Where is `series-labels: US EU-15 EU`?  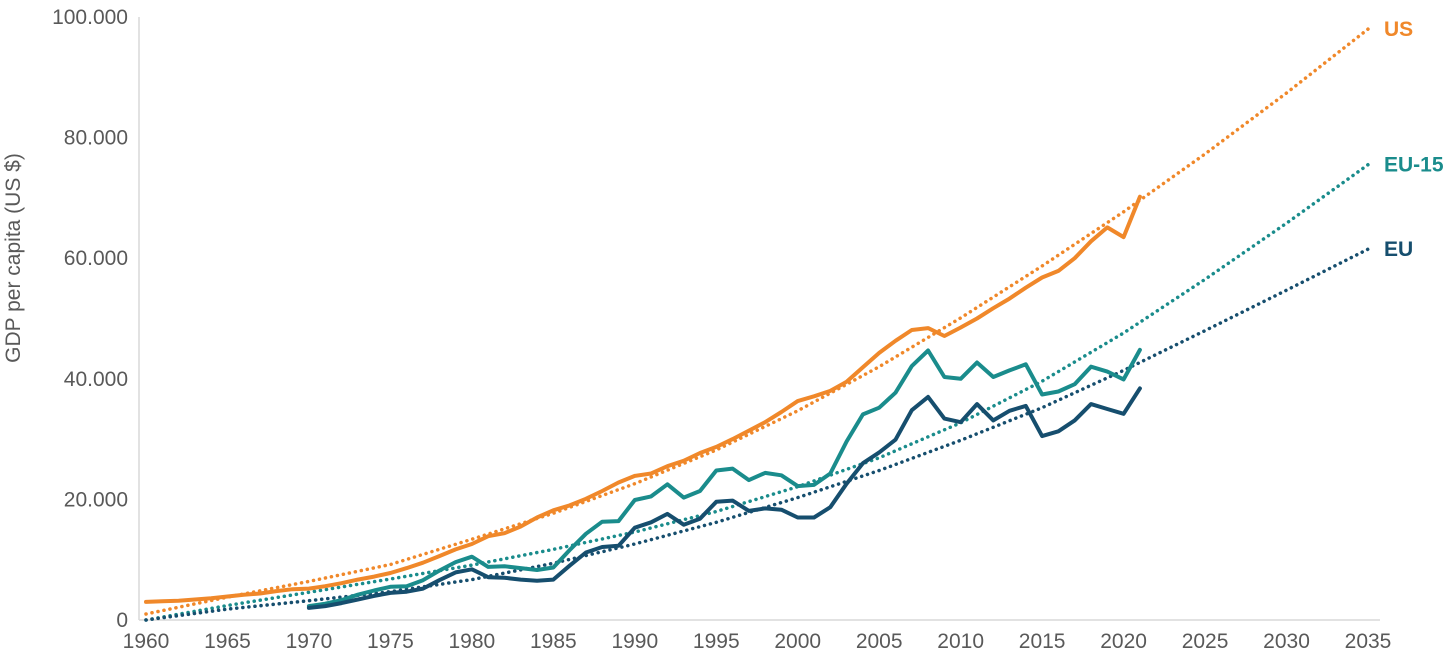
series-labels: US EU-15 EU is located at coordinates (1414, 139).